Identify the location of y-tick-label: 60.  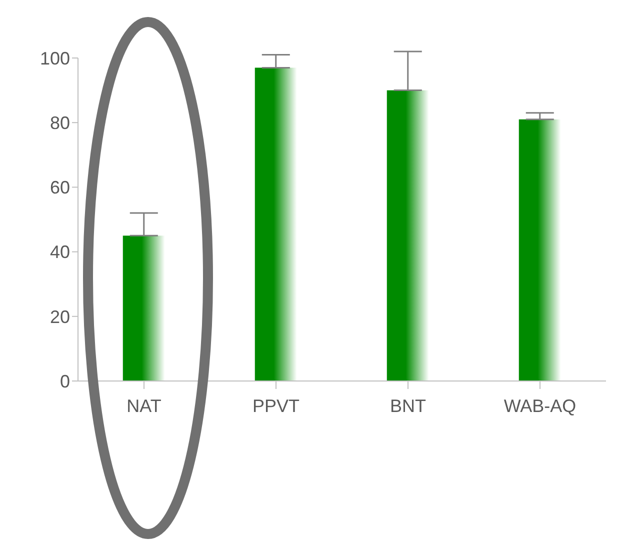
(60, 188).